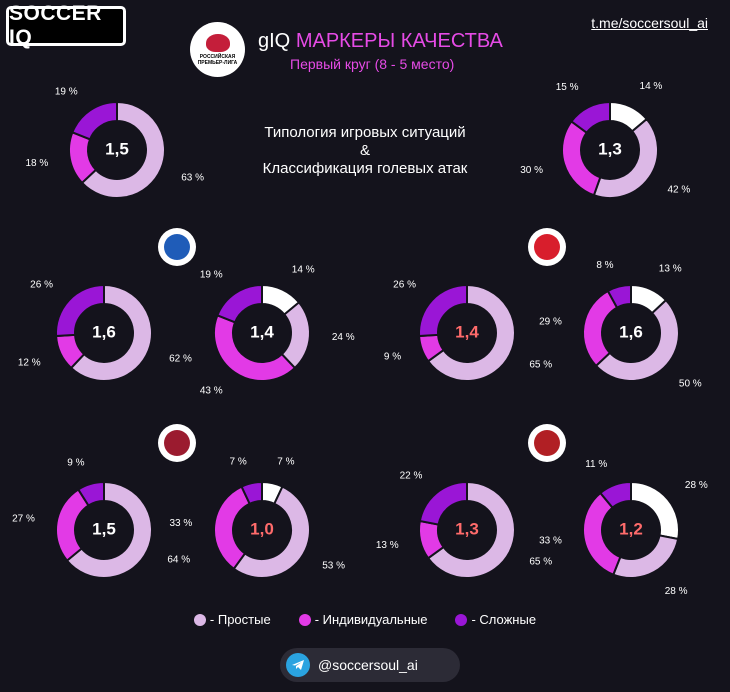 This screenshot has width=730, height=692. What do you see at coordinates (365, 168) in the screenshot?
I see `center-line-3: Классификация голевых атак` at bounding box center [365, 168].